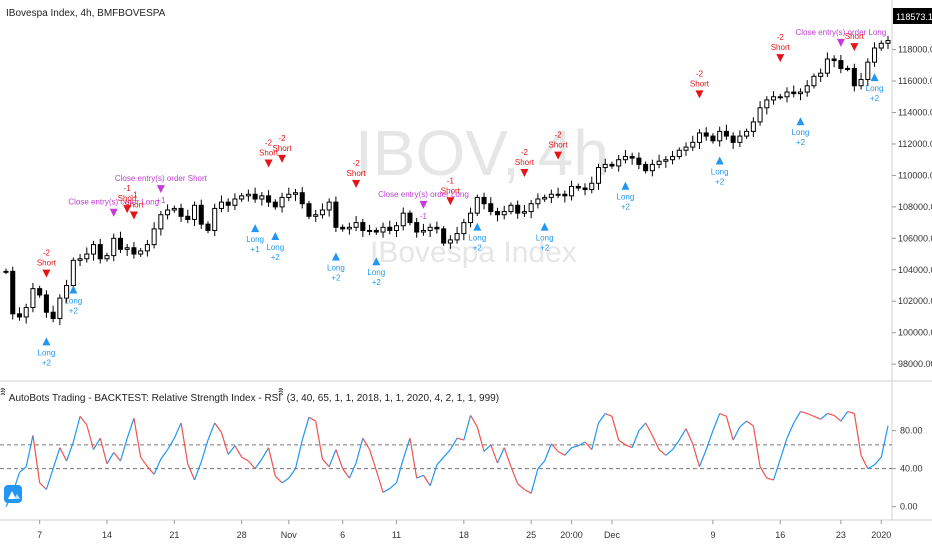 This screenshot has height=550, width=932. I want to click on rsi-tick-label: 0.00, so click(909, 507).